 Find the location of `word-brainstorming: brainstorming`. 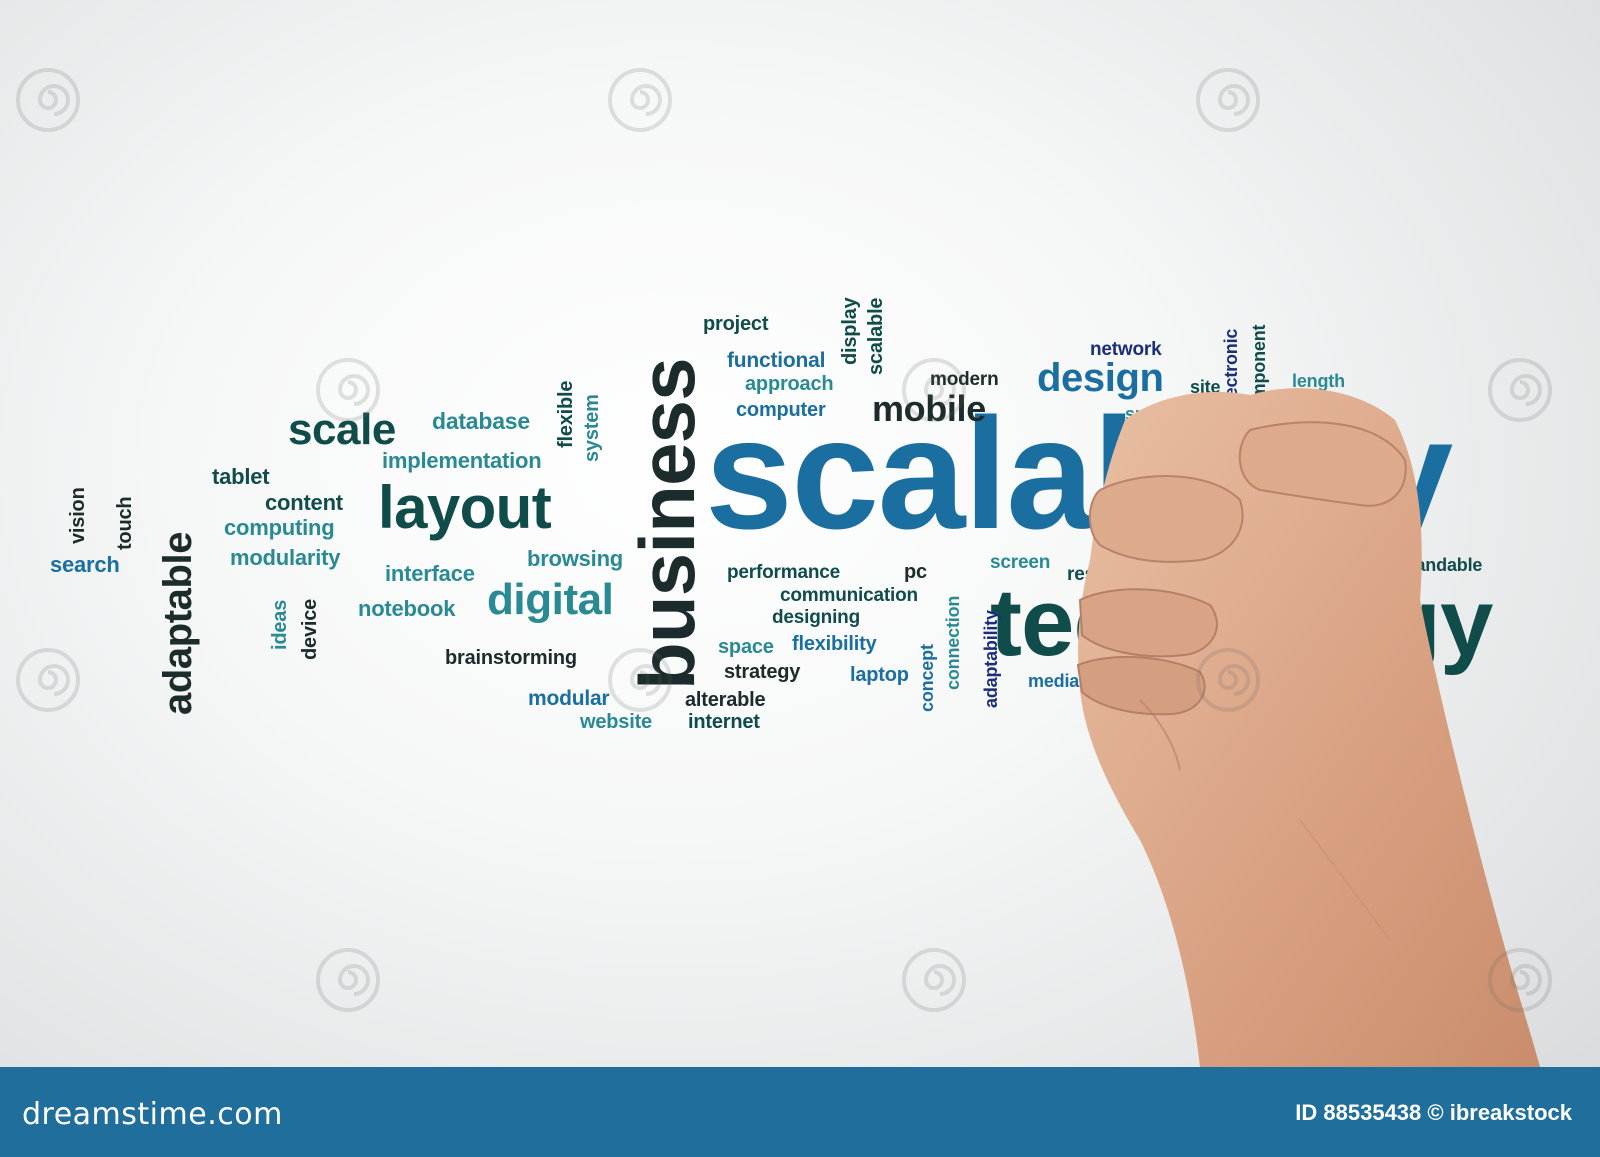

word-brainstorming: brainstorming is located at coordinates (511, 658).